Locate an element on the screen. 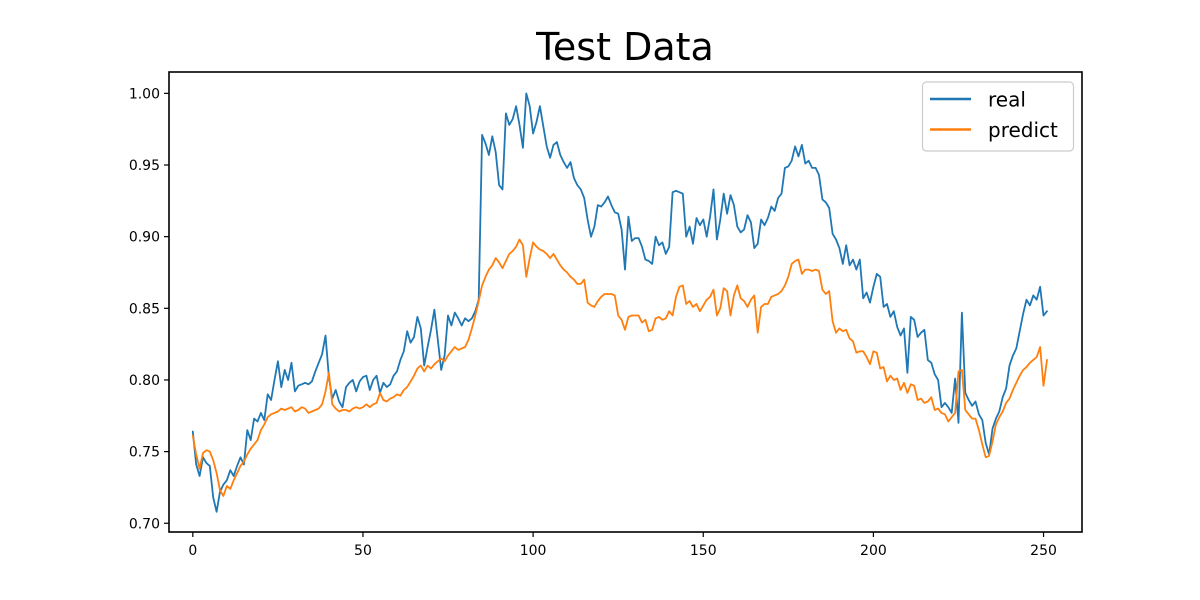 The image size is (1200, 600). y-tick-label: 0.70 is located at coordinates (144, 524).